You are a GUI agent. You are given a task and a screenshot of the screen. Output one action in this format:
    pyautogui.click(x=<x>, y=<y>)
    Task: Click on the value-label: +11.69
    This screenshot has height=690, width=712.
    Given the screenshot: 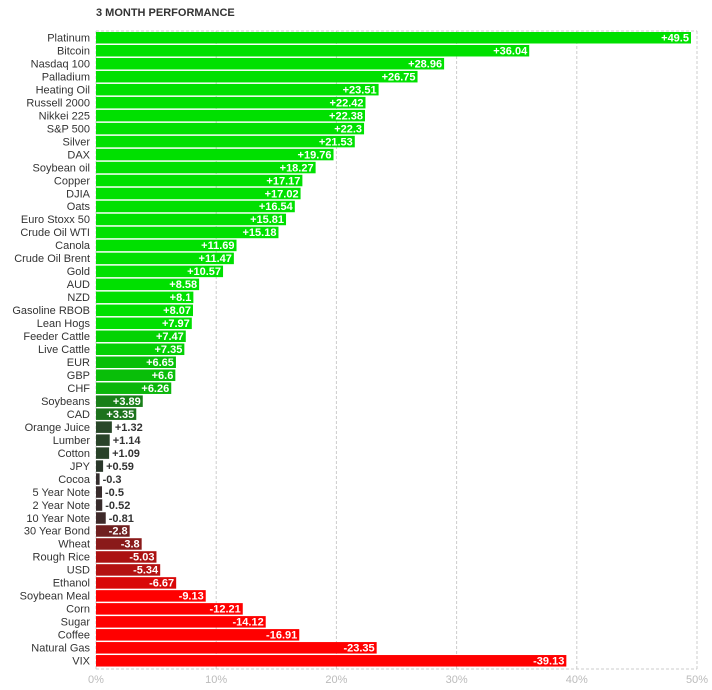 What is the action you would take?
    pyautogui.click(x=217, y=246)
    